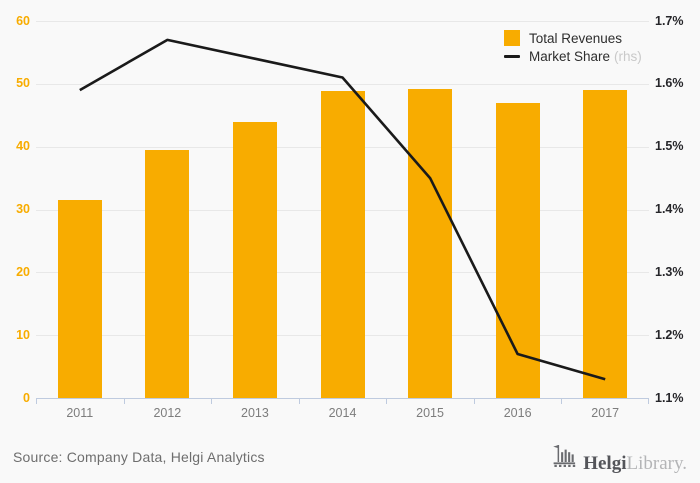 The image size is (700, 483). Describe the element at coordinates (167, 413) in the screenshot. I see `x-axis-label-2012: 2012` at that location.